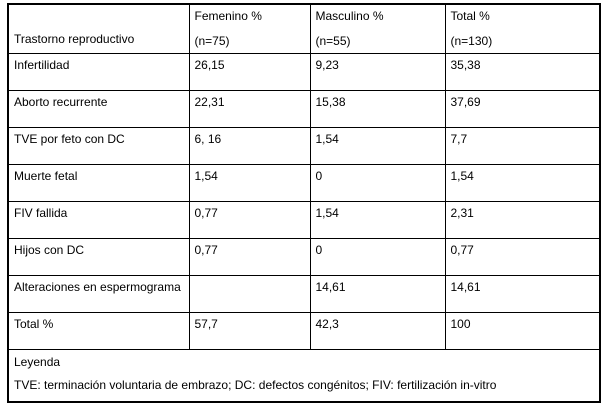  What do you see at coordinates (249, 108) in the screenshot?
I see `cell-femenino: 22,31` at bounding box center [249, 108].